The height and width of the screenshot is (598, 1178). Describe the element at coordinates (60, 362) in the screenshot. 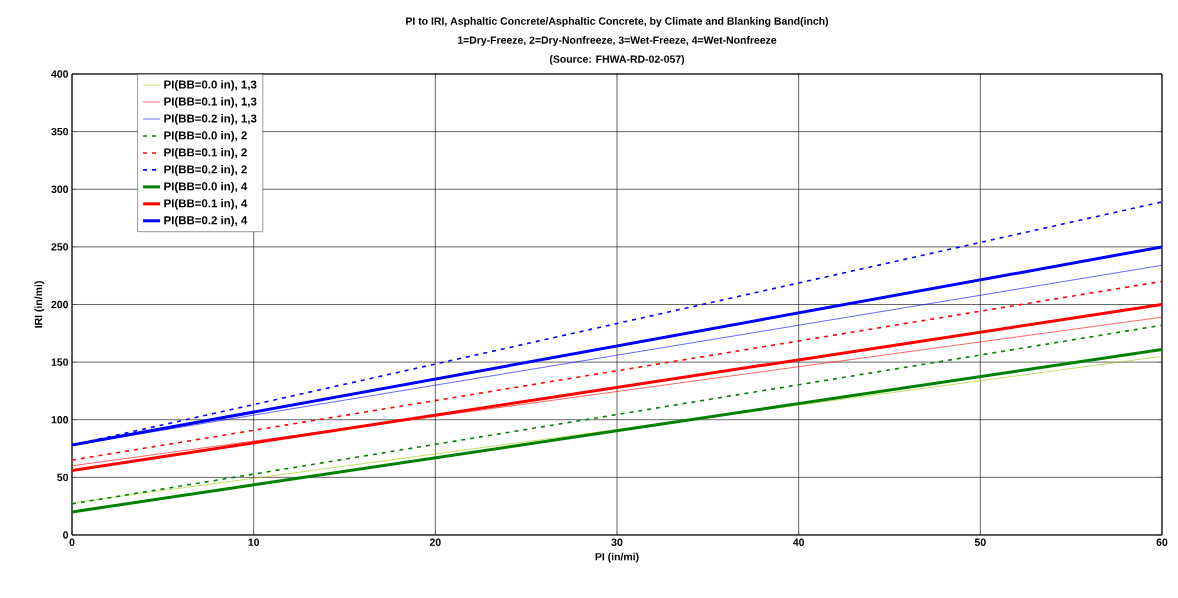

I see `y-tick-label: 150` at that location.